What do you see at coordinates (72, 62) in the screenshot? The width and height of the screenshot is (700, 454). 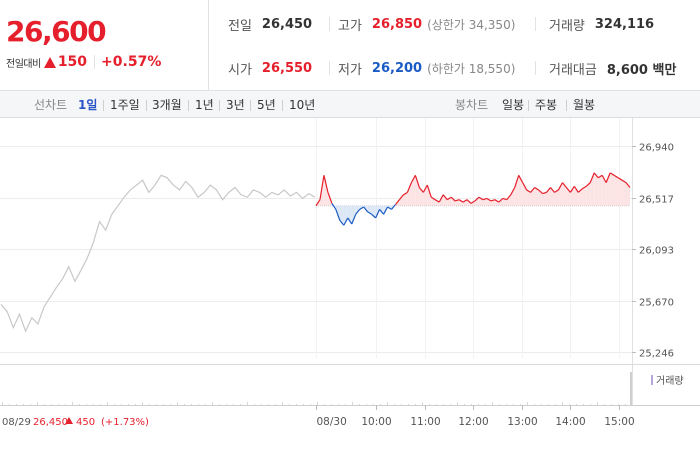 I see `change-amount: 150` at bounding box center [72, 62].